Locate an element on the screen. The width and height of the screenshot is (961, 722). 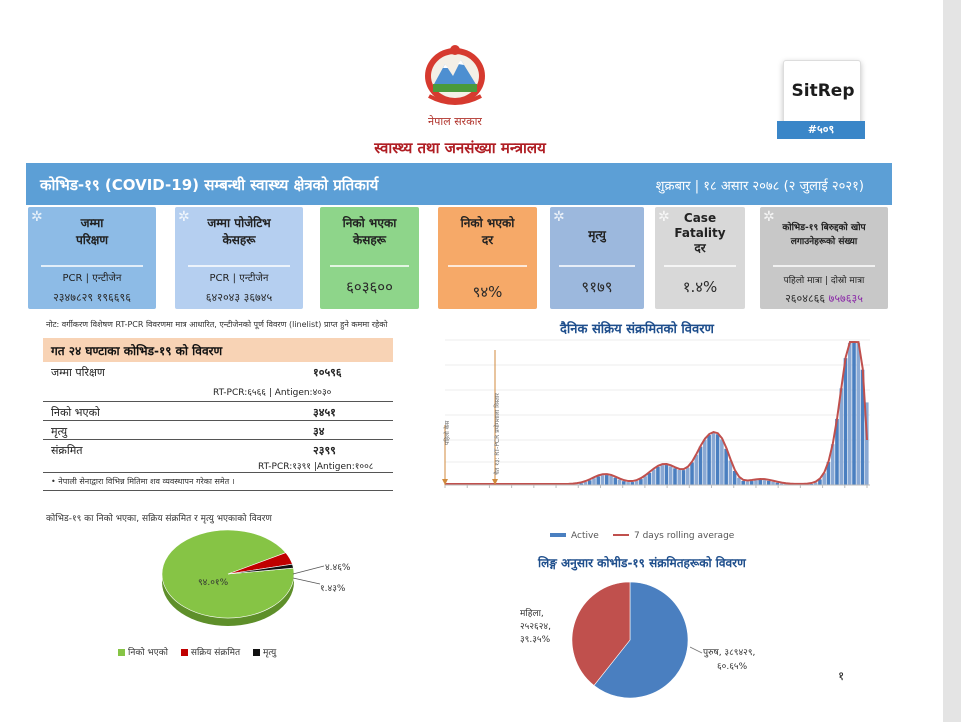
legend-recovered: निको भएको is located at coordinates (143, 651).